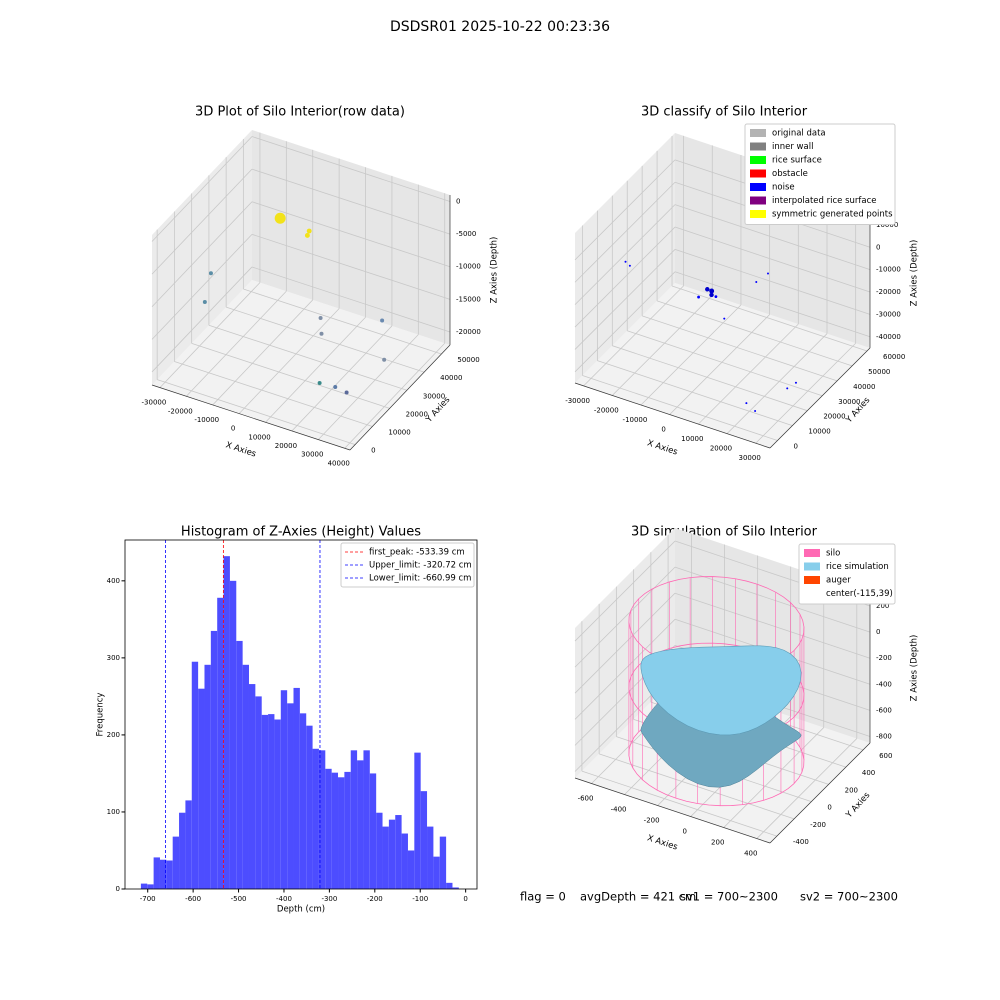  What do you see at coordinates (420, 566) in the screenshot?
I see `legend-label: Upper_limit: -320.72 cm` at bounding box center [420, 566].